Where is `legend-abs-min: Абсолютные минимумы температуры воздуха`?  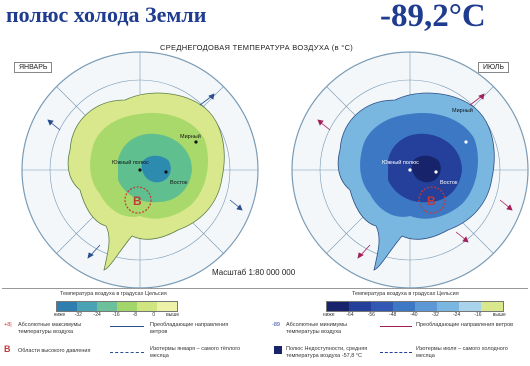 legend-abs-min: Абсолютные минимумы температуры воздуха is located at coordinates (317, 328).